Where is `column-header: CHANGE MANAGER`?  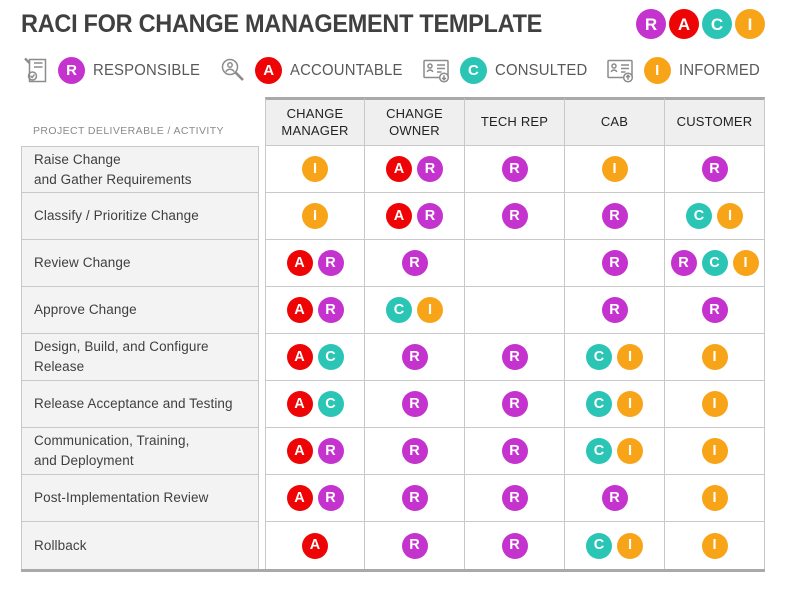 column-header: CHANGE MANAGER is located at coordinates (315, 121).